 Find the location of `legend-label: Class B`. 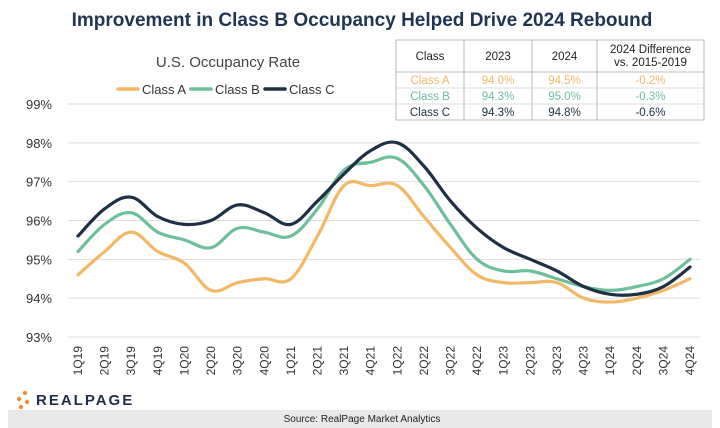

legend-label: Class B is located at coordinates (237, 89).